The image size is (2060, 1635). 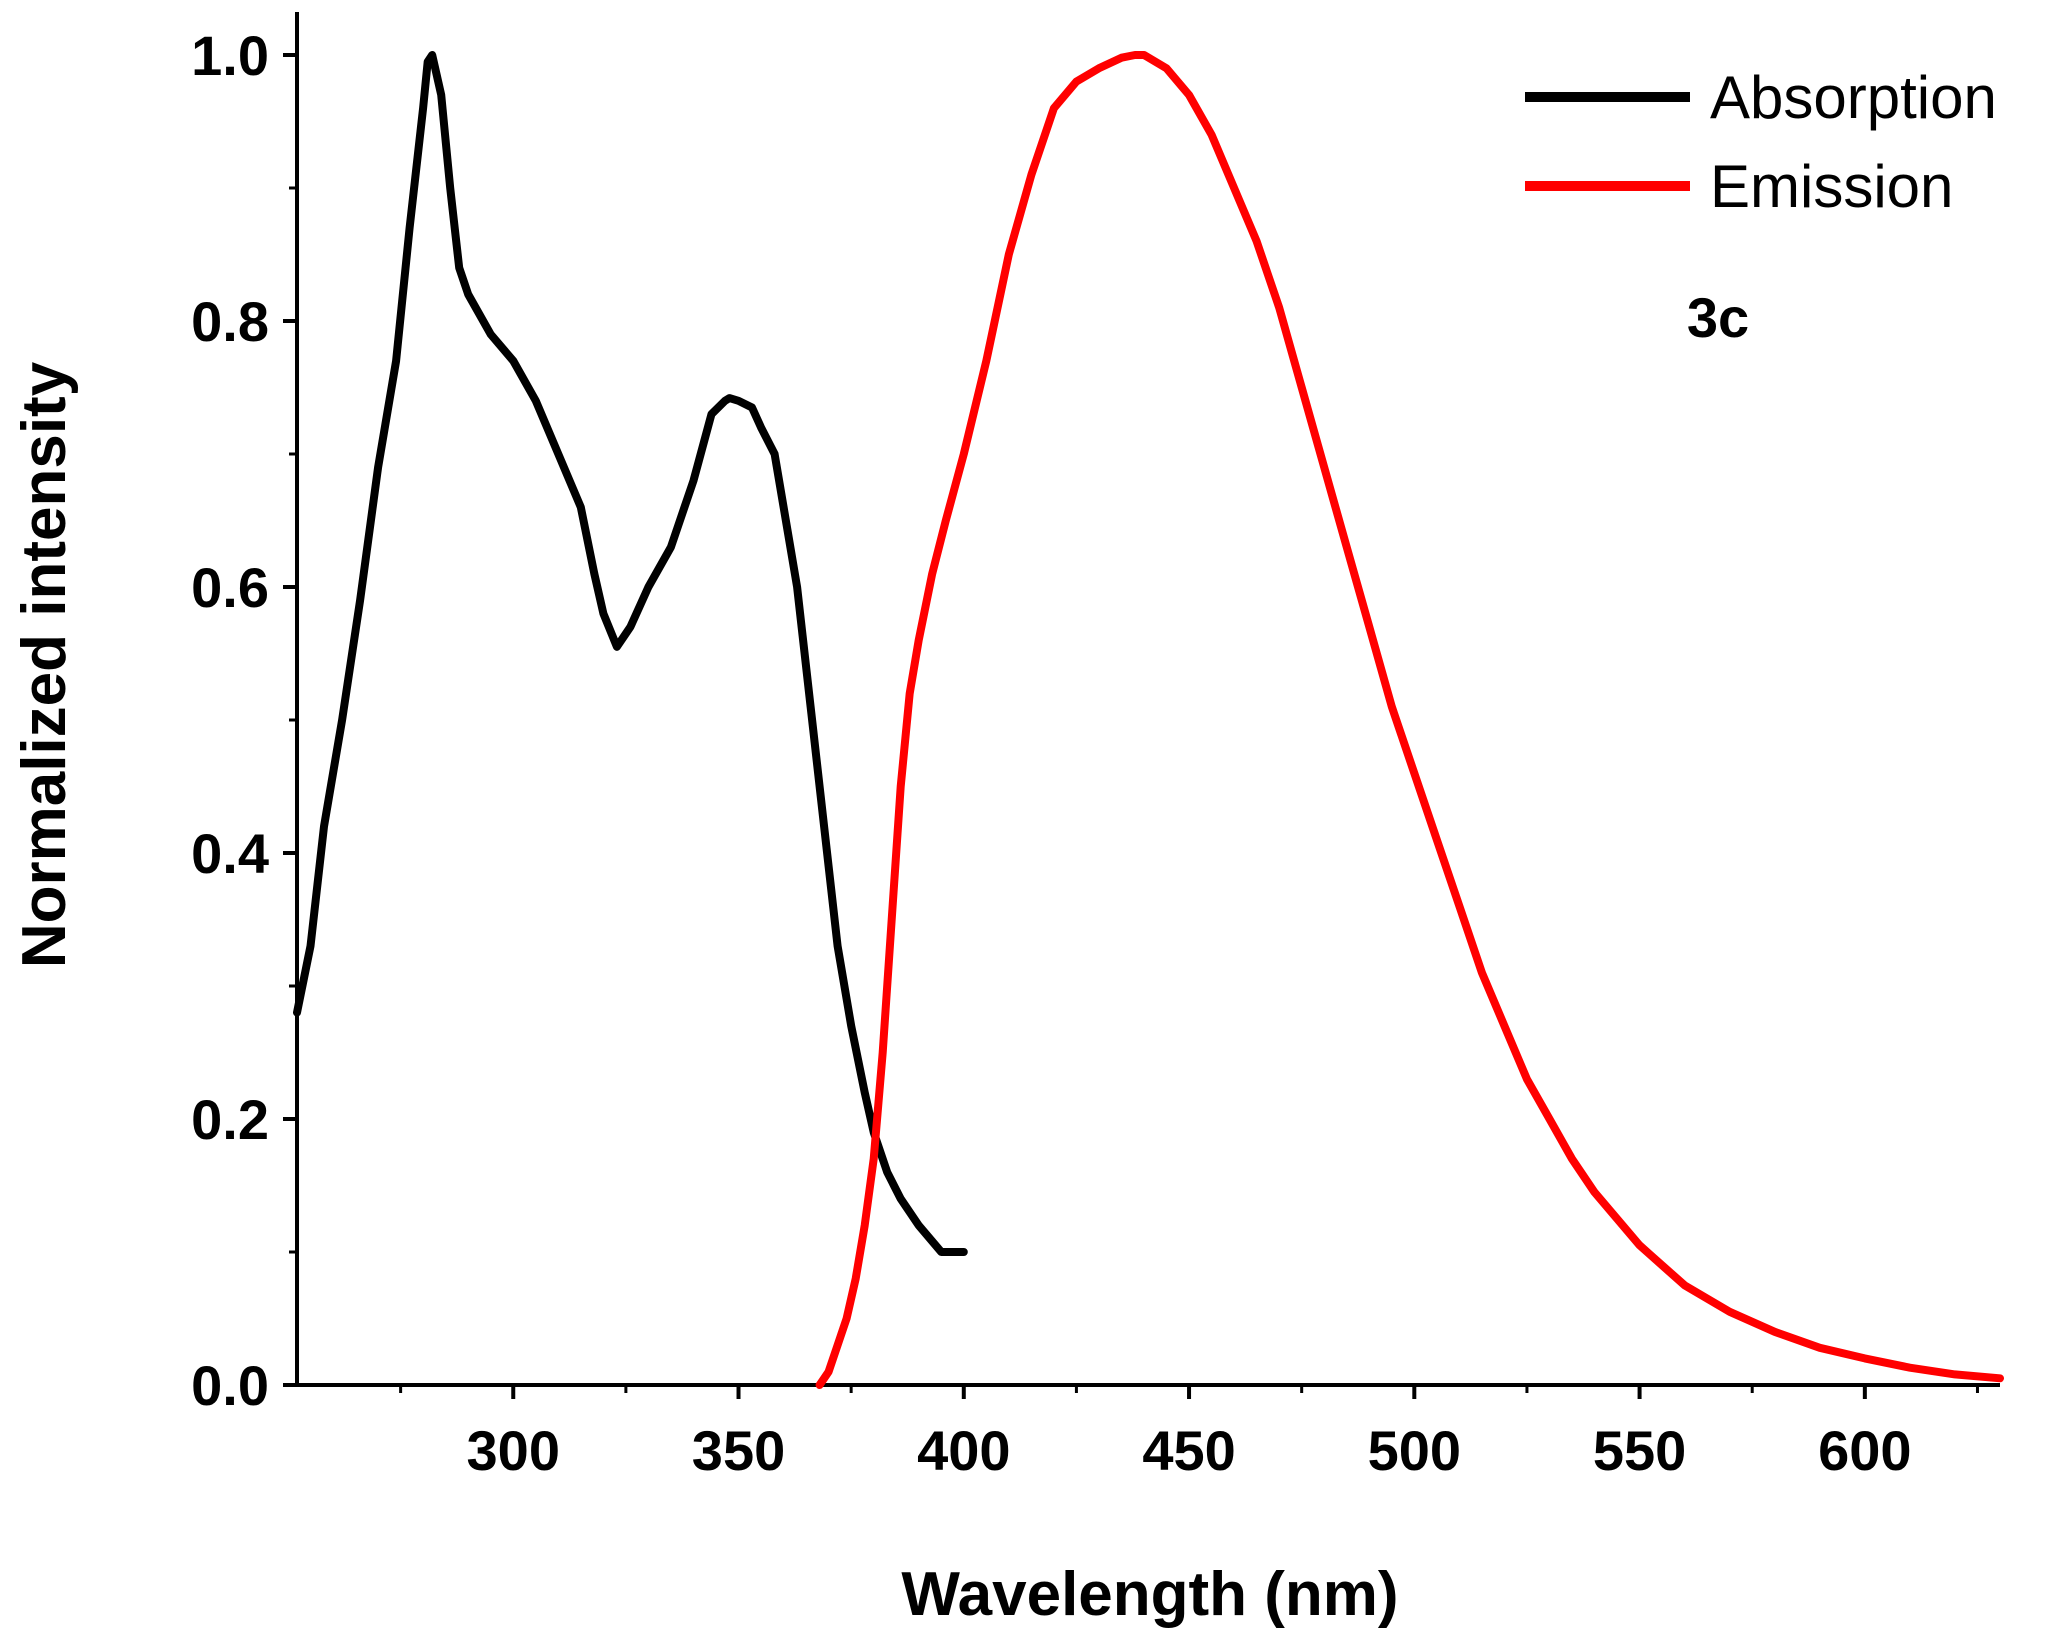 I want to click on compound-label: 3c, so click(x=1718, y=317).